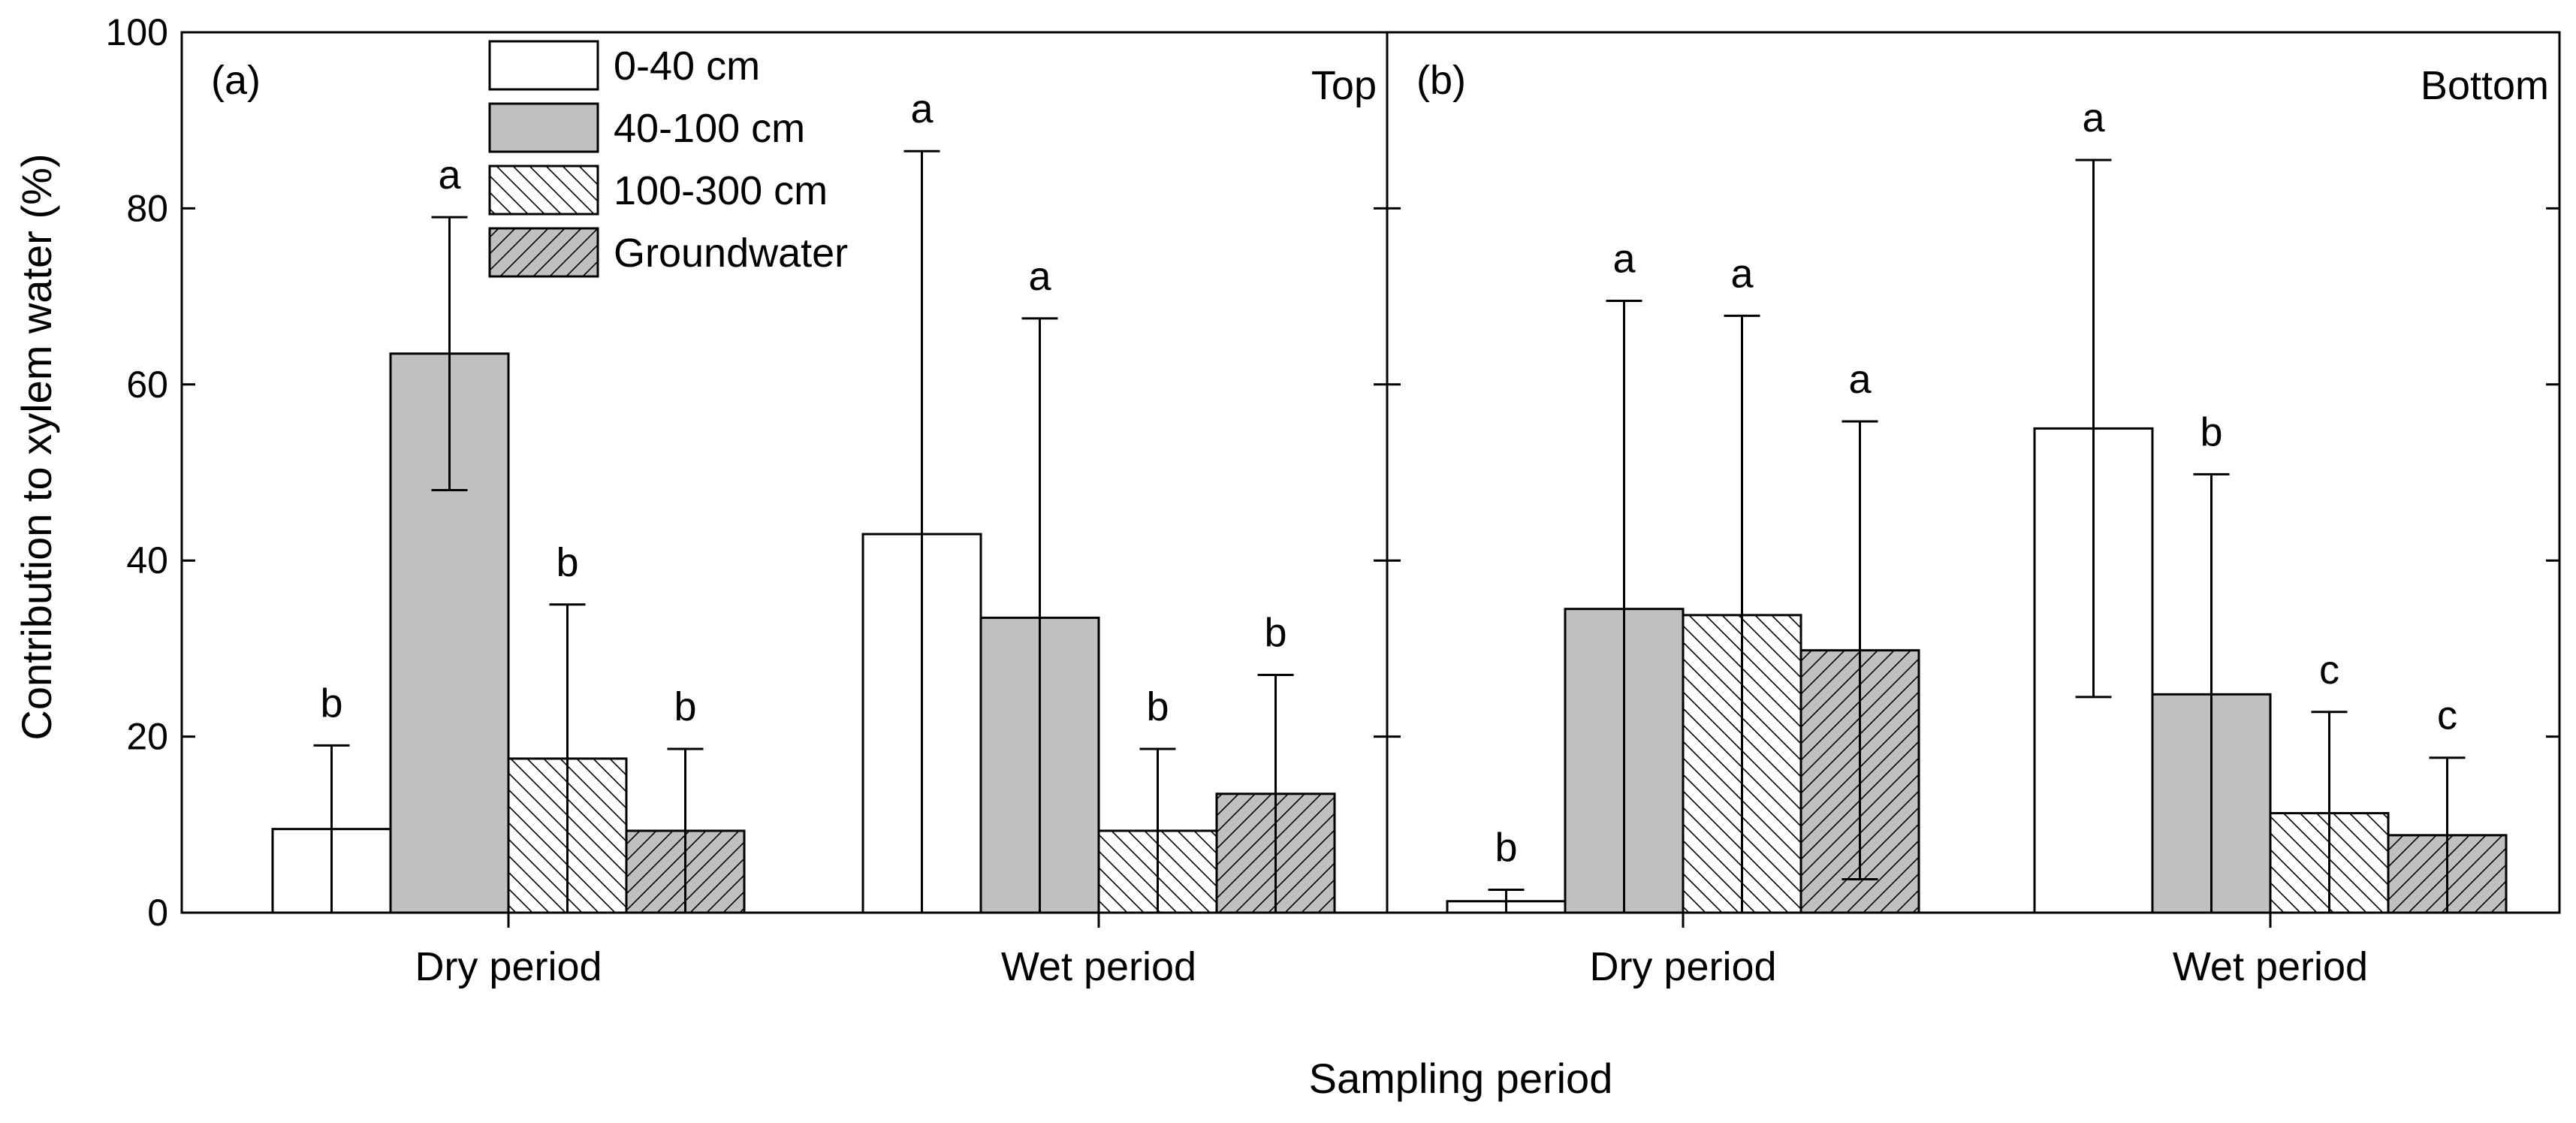 The height and width of the screenshot is (1123, 2576). Describe the element at coordinates (147, 737) in the screenshot. I see `y-tick-label: 20` at that location.